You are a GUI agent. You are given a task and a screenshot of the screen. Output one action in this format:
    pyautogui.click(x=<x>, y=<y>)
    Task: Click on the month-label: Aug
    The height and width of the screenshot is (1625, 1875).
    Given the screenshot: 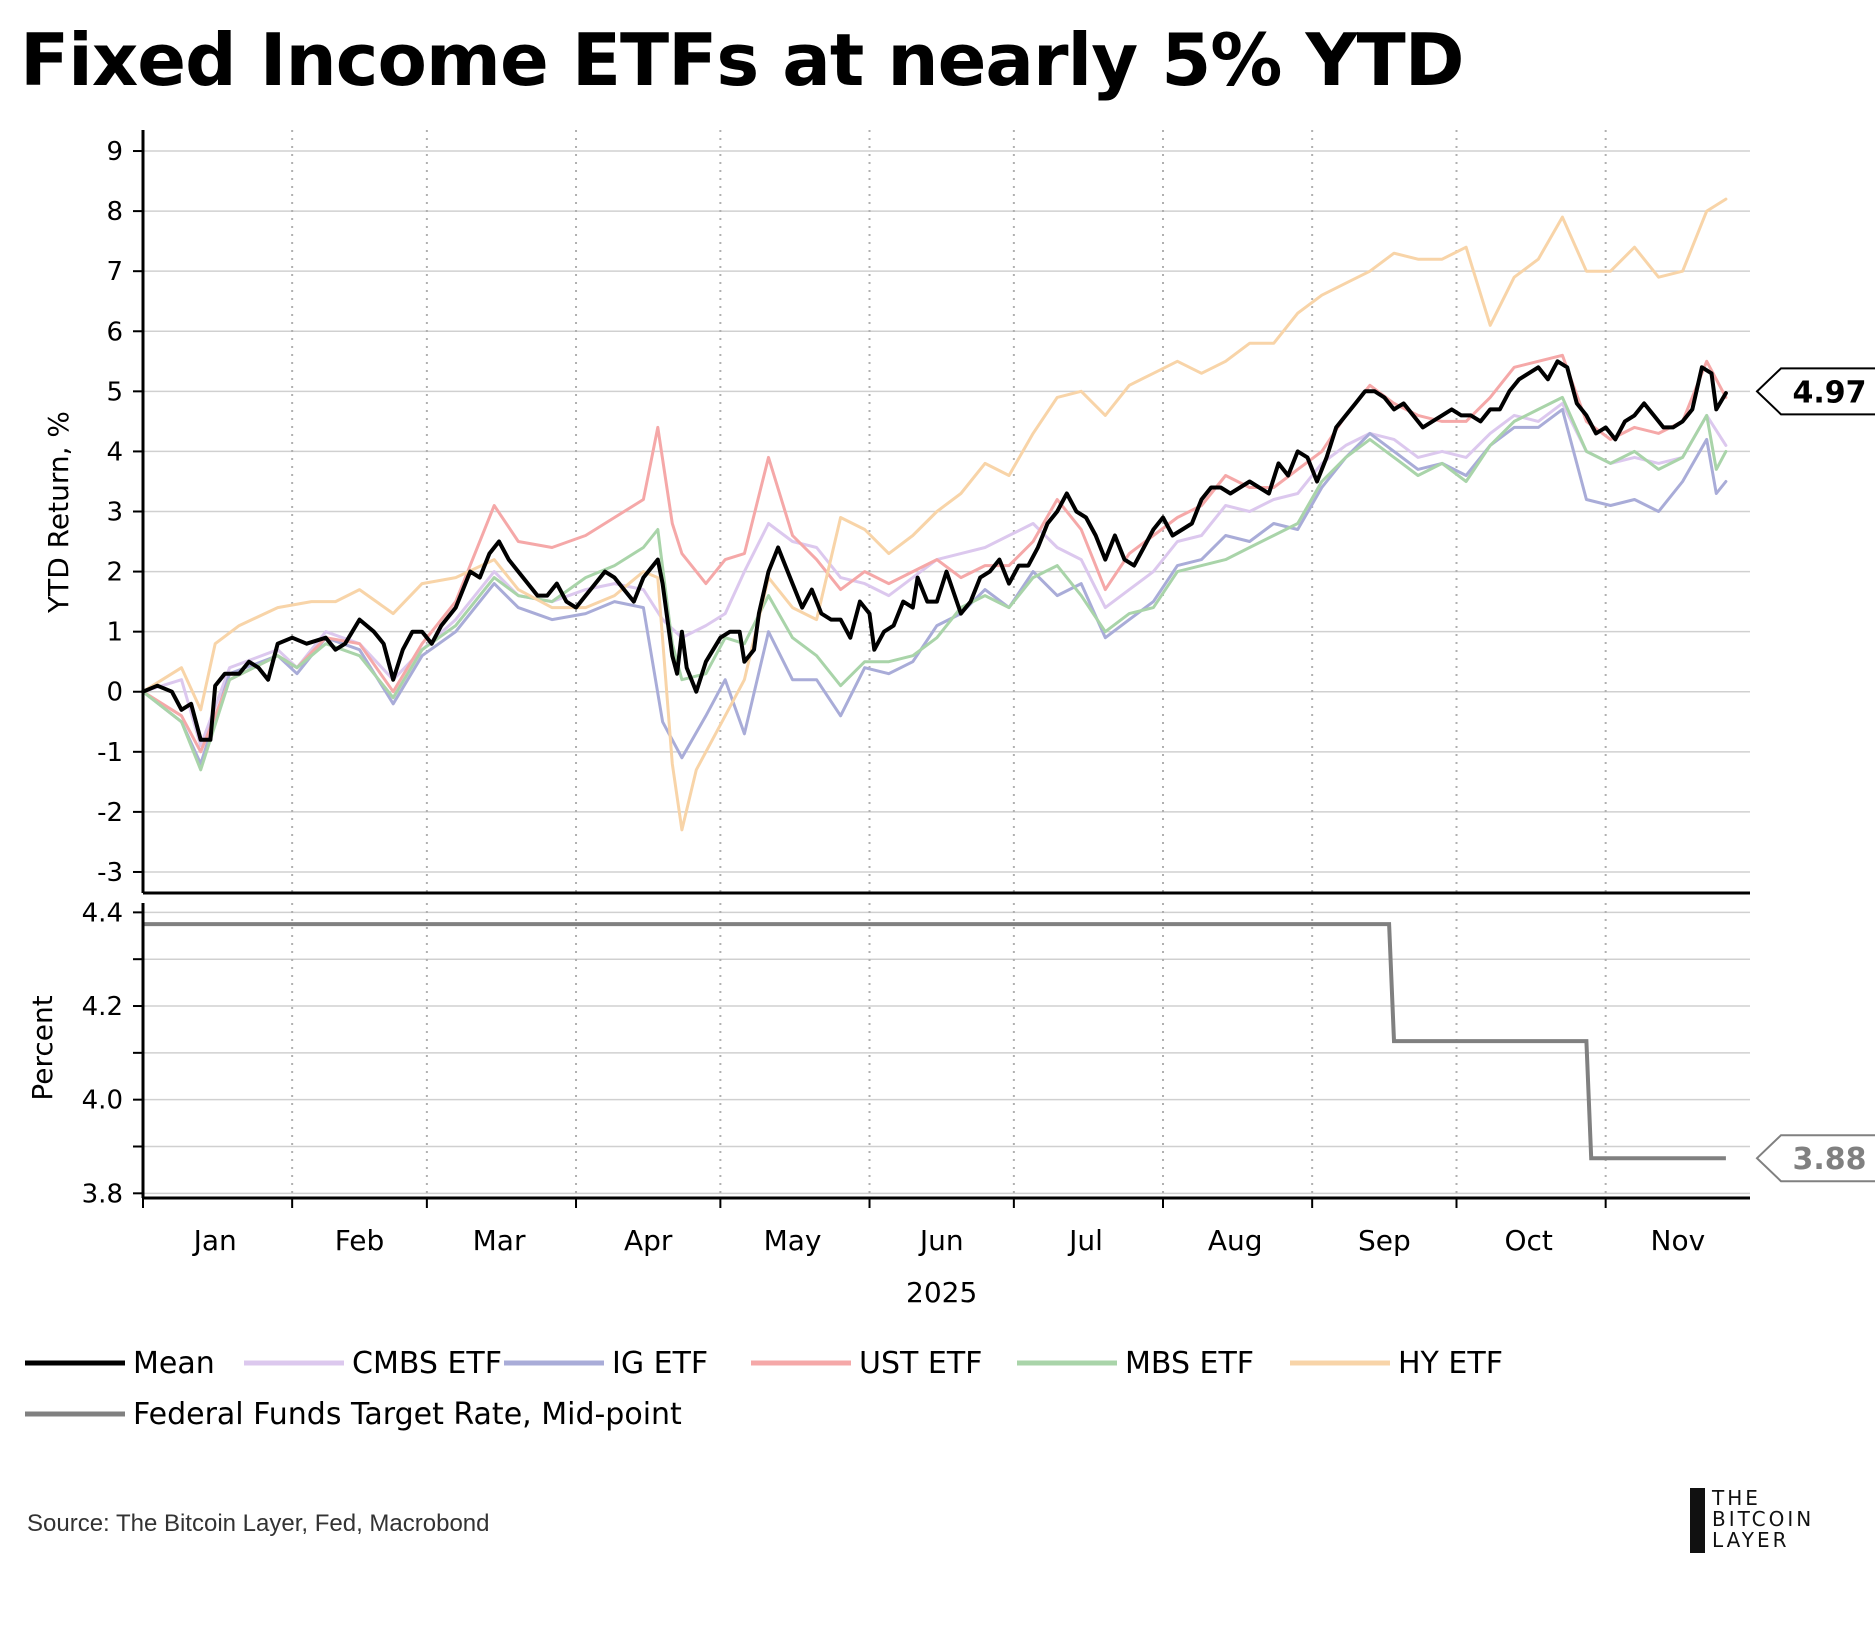 What is the action you would take?
    pyautogui.click(x=1235, y=1240)
    